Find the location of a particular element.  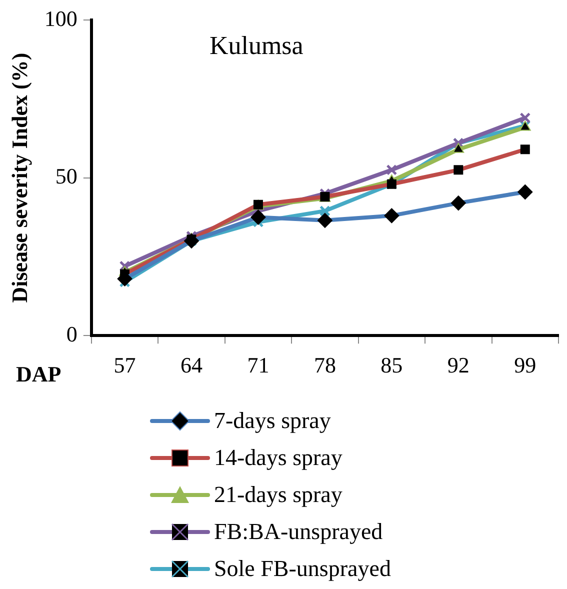

x-tick-label: 92 is located at coordinates (458, 365).